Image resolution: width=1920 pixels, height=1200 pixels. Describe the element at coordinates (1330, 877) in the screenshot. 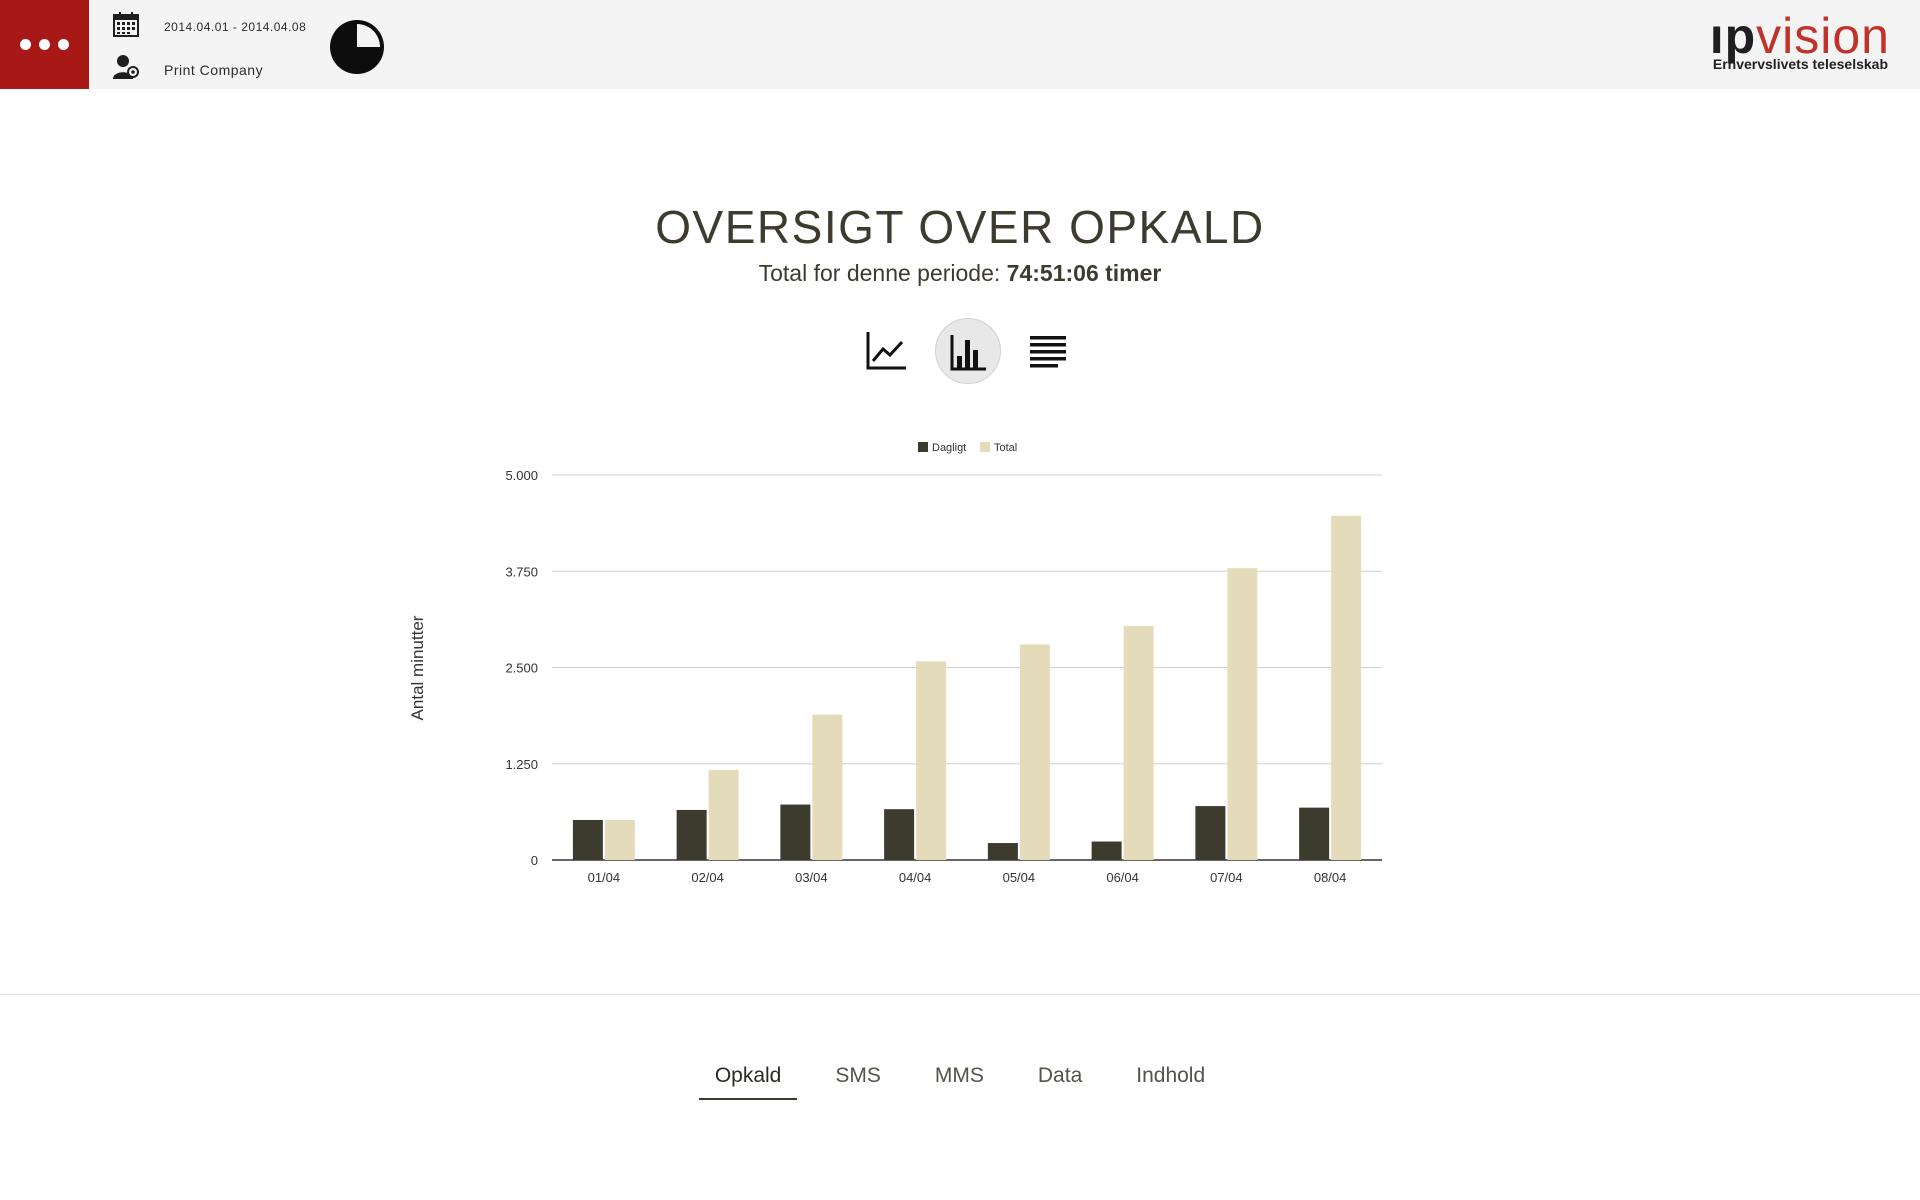

I see `x-tick-label: 08/04` at that location.